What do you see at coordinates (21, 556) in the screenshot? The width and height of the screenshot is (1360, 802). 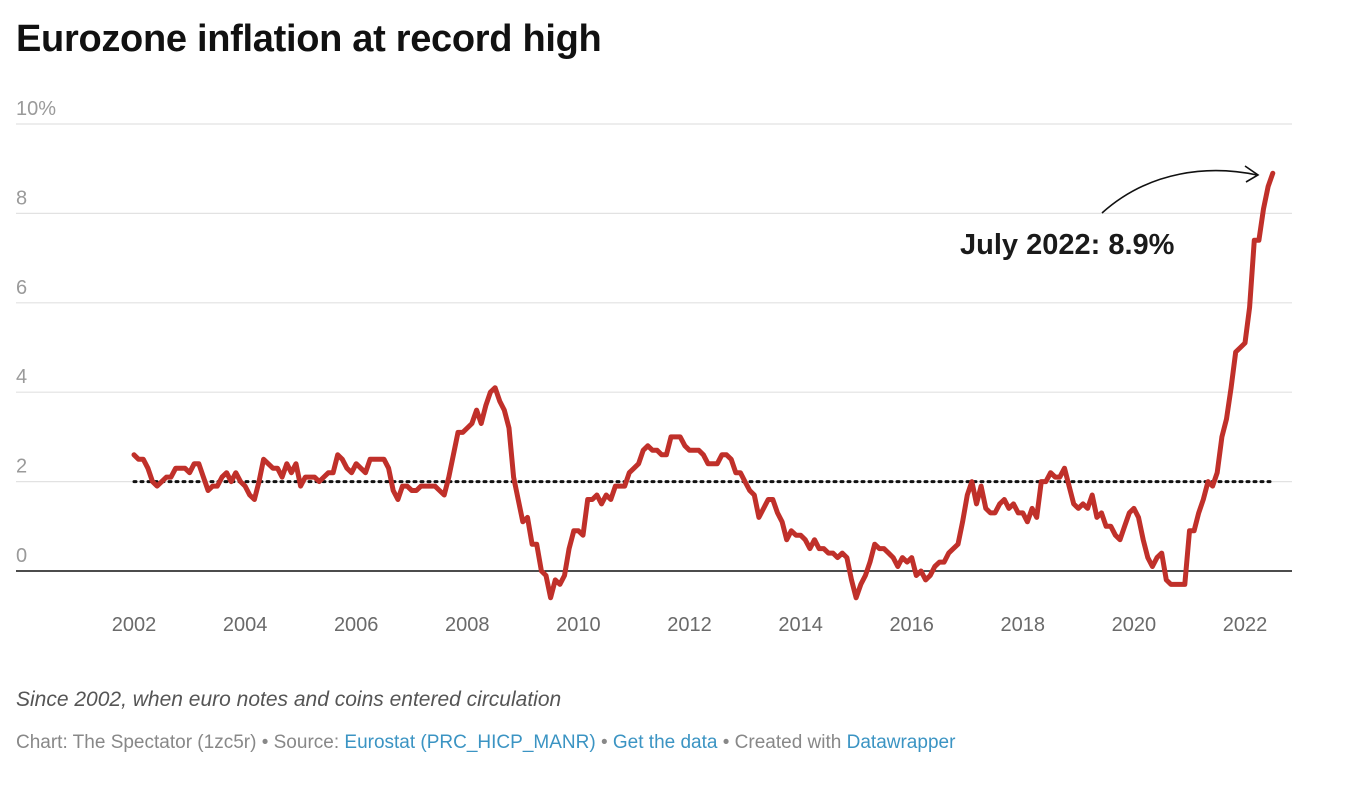 I see `y-tick-label: 0` at bounding box center [21, 556].